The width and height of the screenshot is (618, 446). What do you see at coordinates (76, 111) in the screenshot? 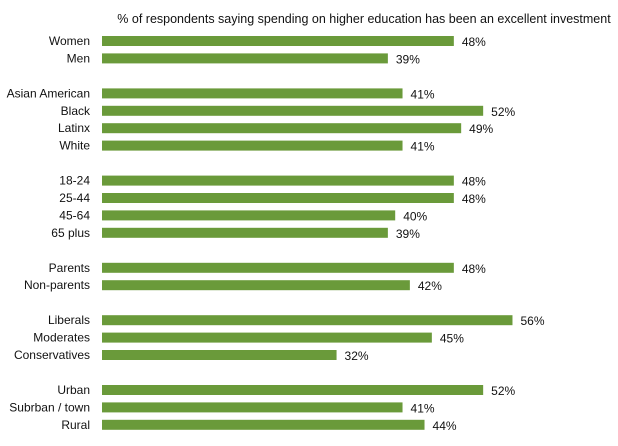
I see `category-label: Black` at bounding box center [76, 111].